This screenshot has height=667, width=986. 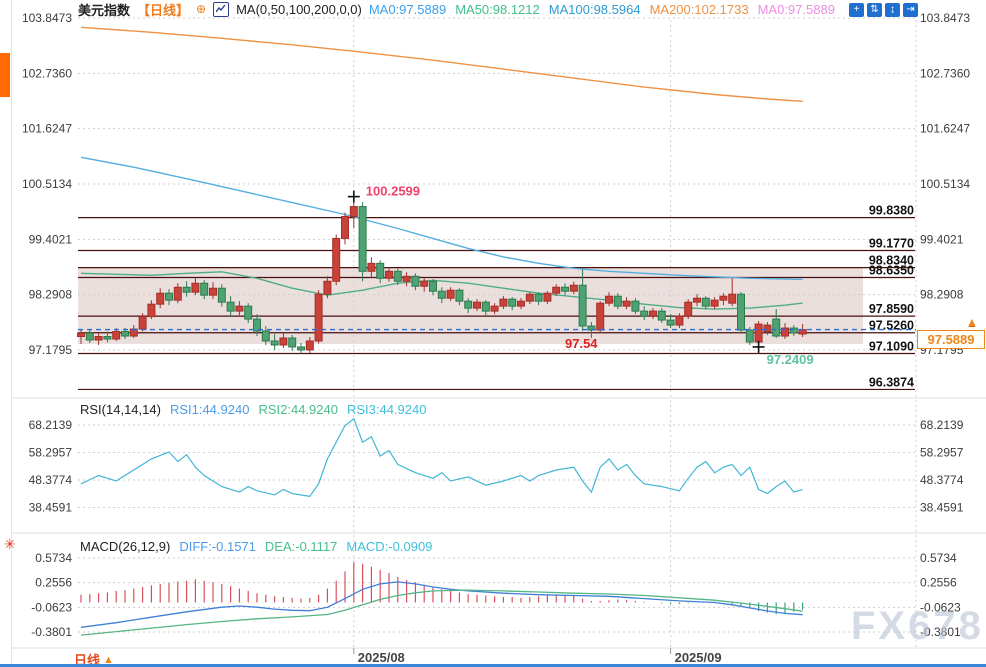 What do you see at coordinates (381, 657) in the screenshot?
I see `date-label: 2025/08` at bounding box center [381, 657].